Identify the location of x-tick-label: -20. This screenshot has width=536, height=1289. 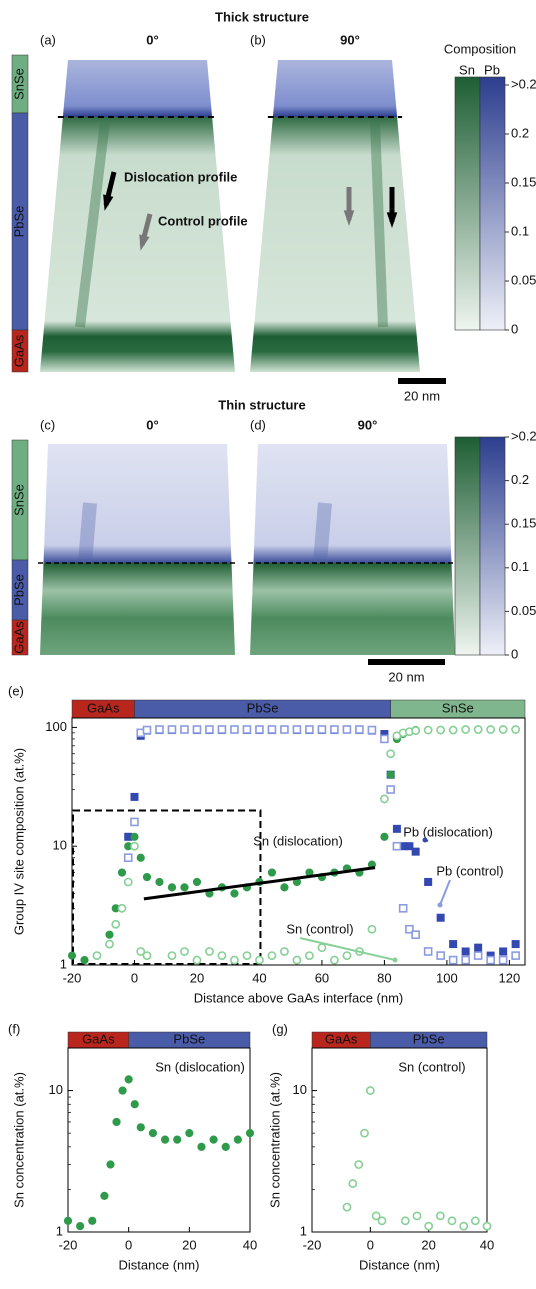
(68, 1244).